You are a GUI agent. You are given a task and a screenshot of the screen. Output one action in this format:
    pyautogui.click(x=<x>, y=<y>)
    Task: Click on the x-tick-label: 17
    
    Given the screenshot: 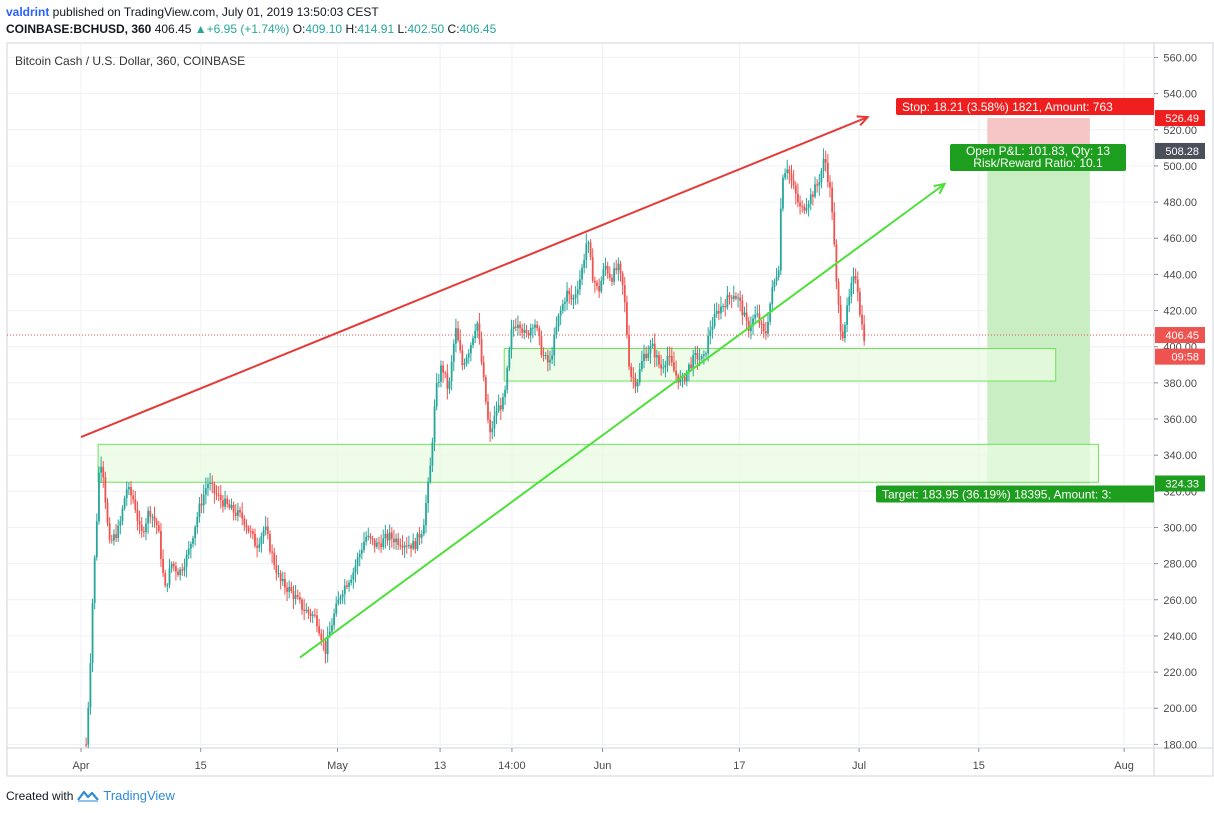 What is the action you would take?
    pyautogui.click(x=739, y=766)
    